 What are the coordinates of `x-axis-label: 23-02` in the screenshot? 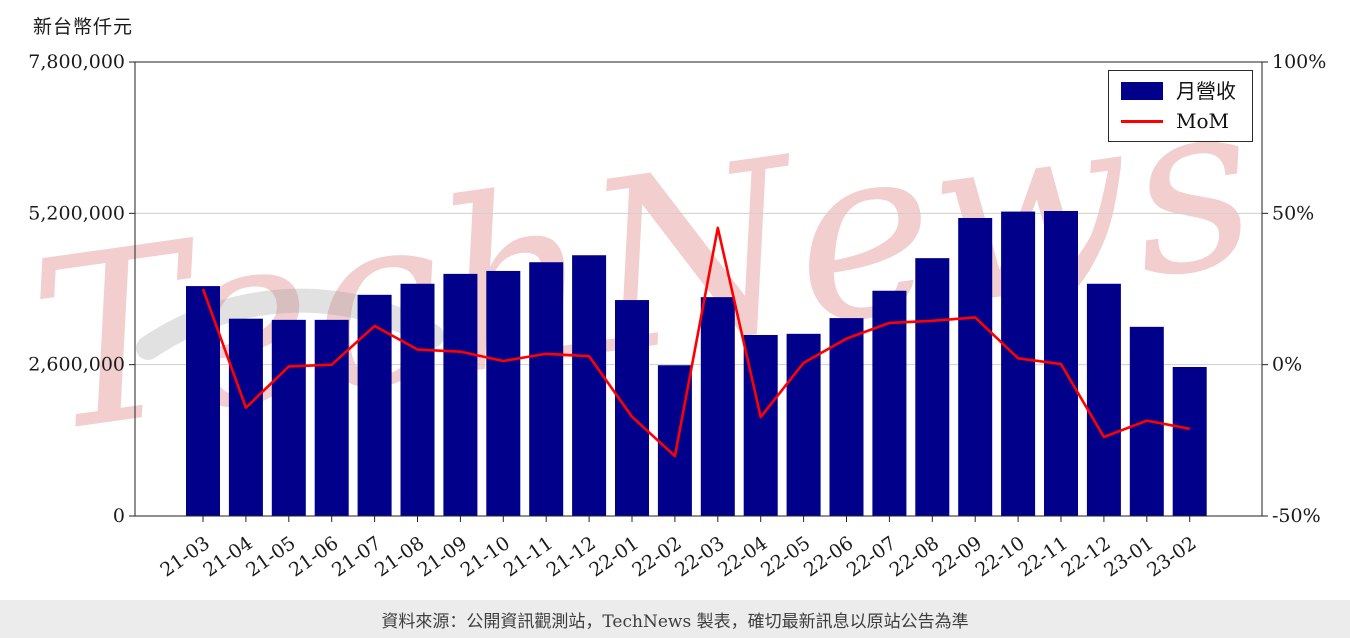 It's located at (1171, 556).